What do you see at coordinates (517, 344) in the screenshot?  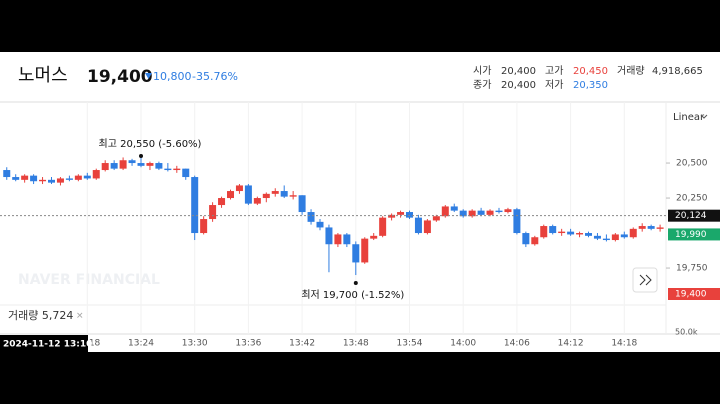 I see `x-tick-label: 14:06` at bounding box center [517, 344].